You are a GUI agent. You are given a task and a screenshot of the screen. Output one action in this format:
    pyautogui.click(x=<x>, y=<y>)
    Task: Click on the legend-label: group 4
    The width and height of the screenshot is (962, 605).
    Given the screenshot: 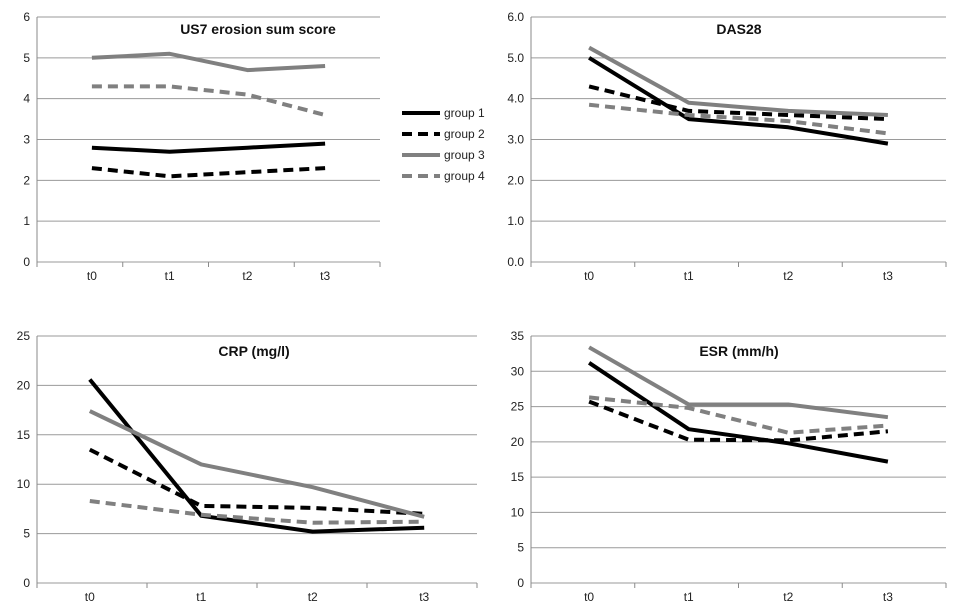 What is the action you would take?
    pyautogui.click(x=464, y=176)
    